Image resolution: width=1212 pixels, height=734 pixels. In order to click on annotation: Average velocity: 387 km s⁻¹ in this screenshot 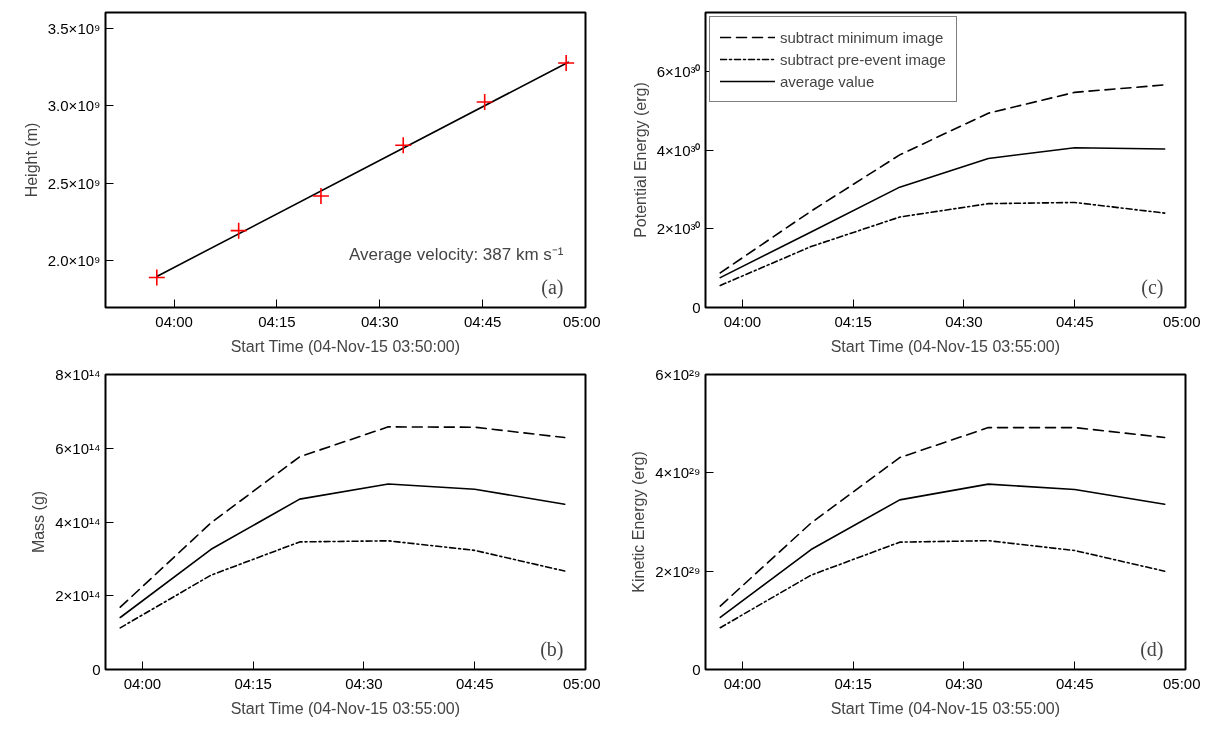, I will do `click(456, 254)`.